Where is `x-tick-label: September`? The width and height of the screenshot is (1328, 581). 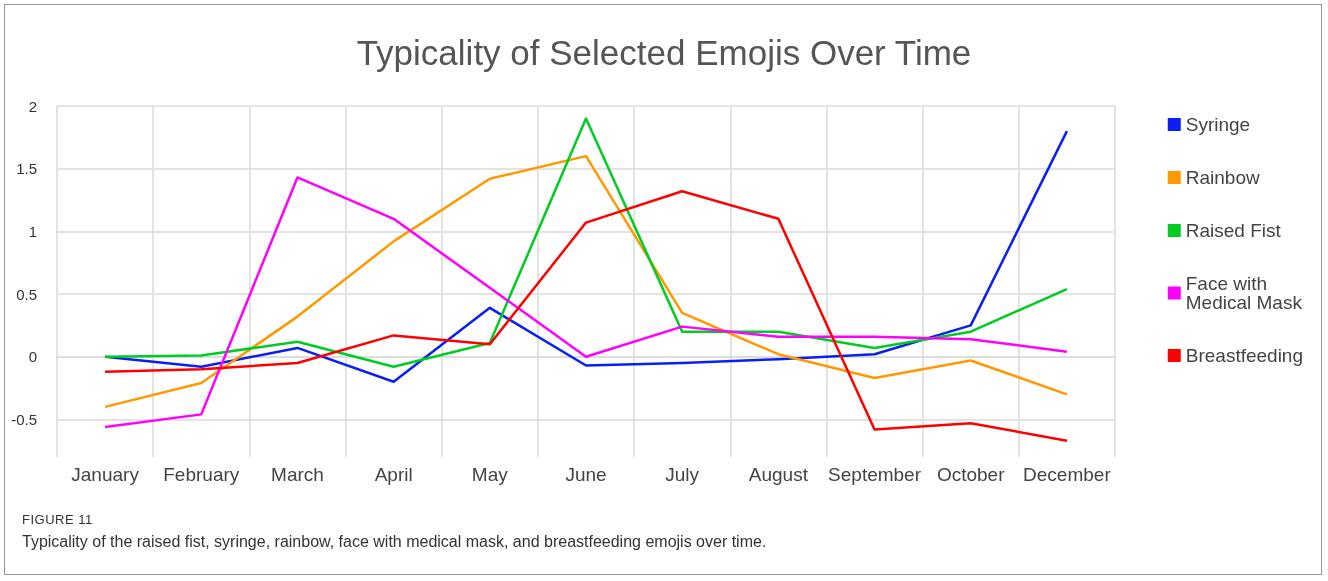 x-tick-label: September is located at coordinates (875, 474).